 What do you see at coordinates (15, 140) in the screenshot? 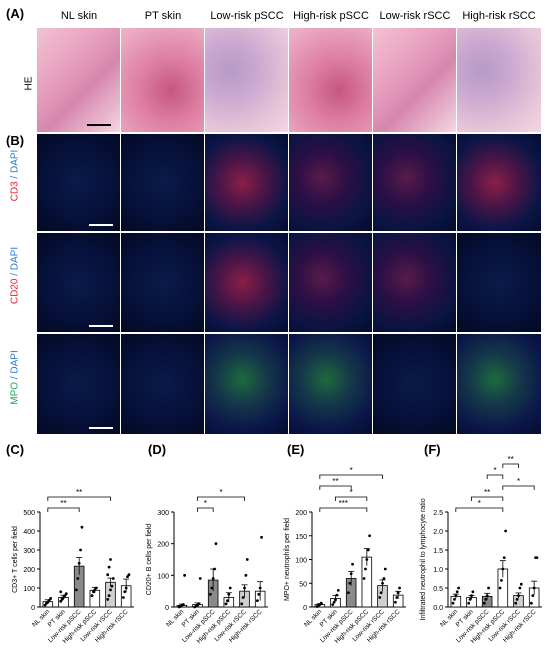
I see `panel-label-b: (B)` at bounding box center [15, 140].